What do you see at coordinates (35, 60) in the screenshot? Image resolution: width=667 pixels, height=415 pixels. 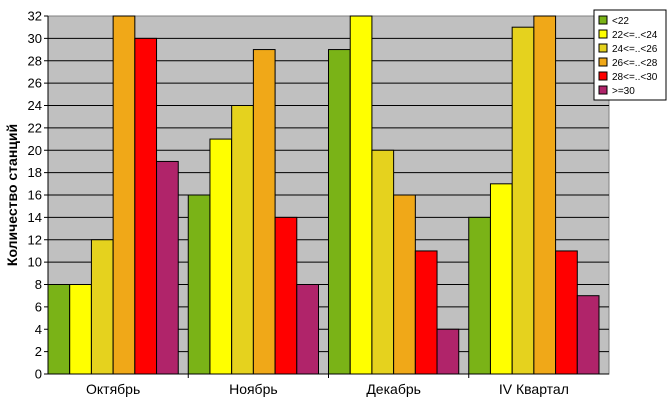 I see `y-tick-label: 28` at bounding box center [35, 60].